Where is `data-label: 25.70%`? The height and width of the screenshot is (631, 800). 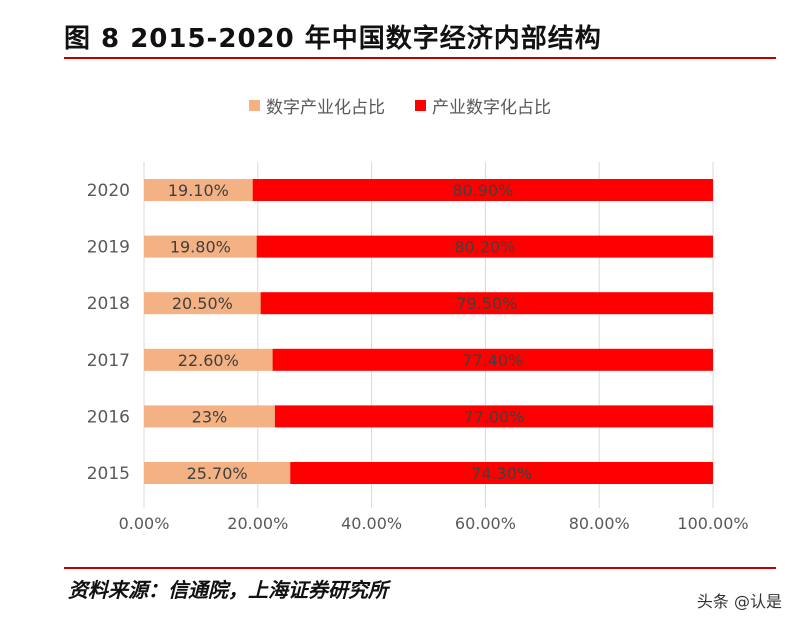
data-label: 25.70% is located at coordinates (217, 473).